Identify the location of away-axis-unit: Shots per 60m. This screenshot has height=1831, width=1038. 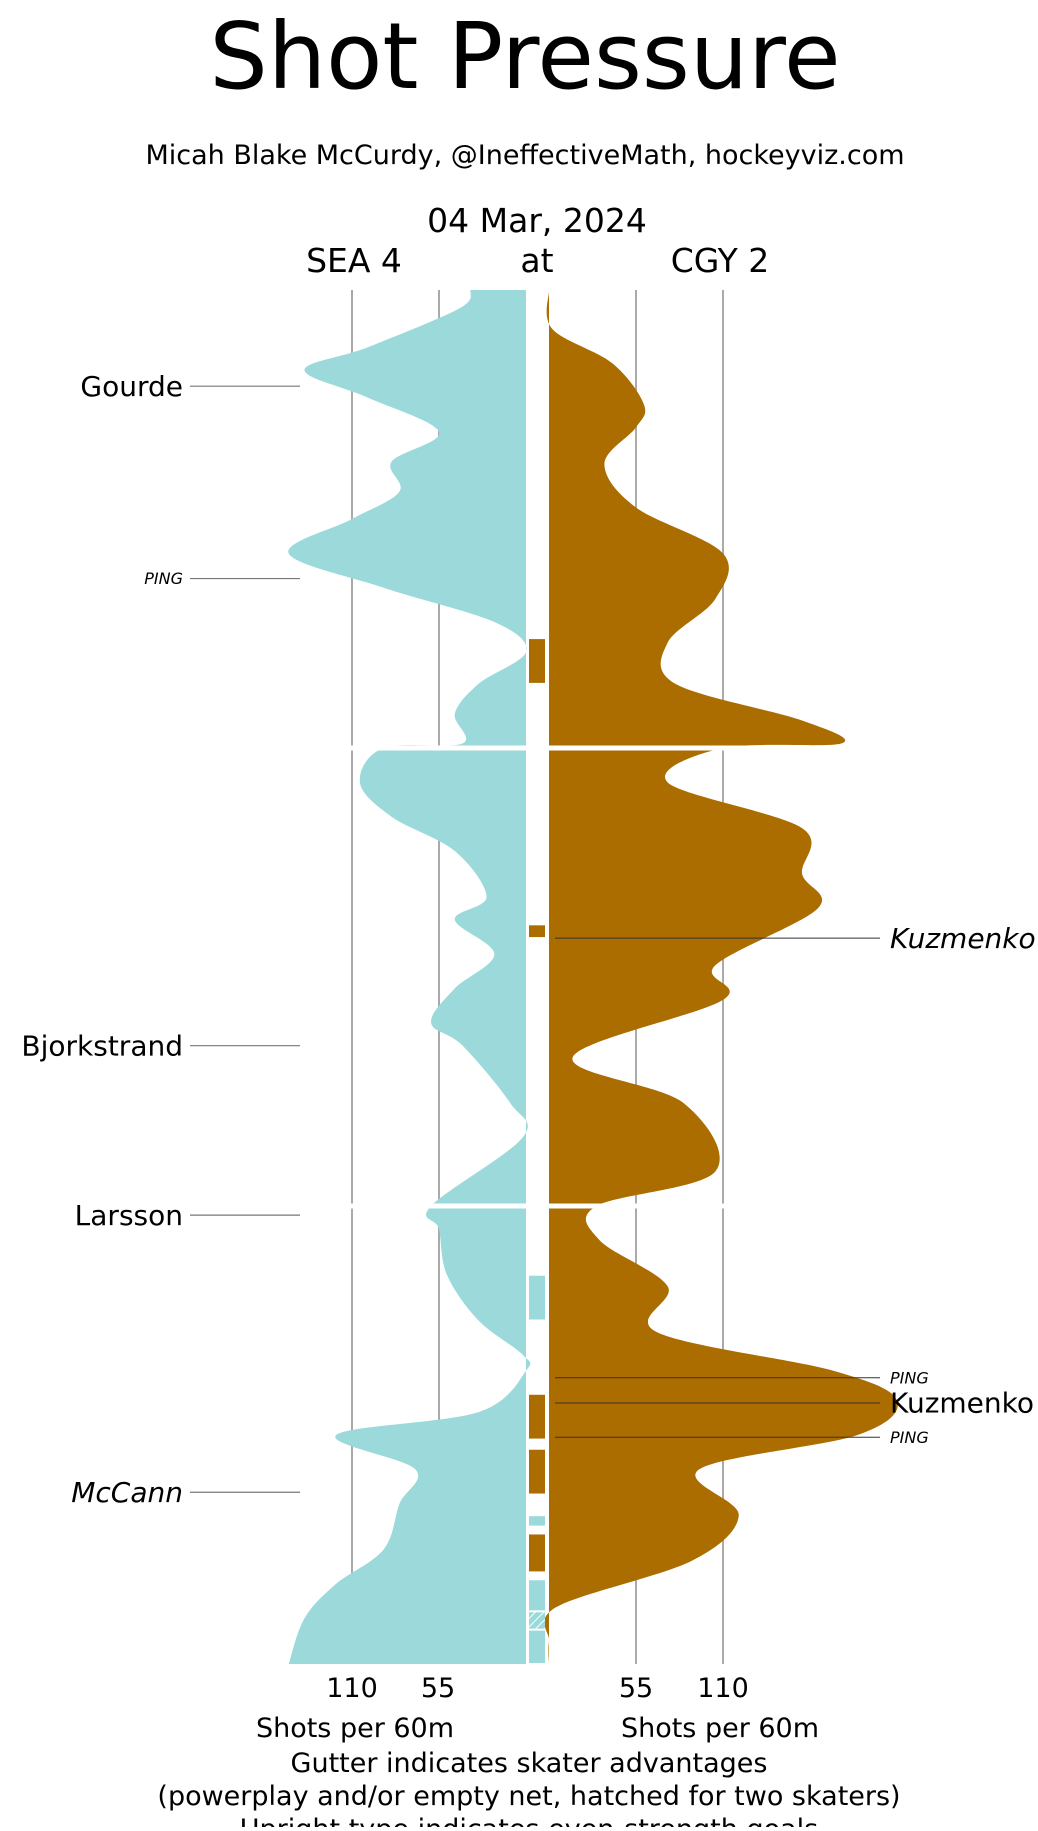
(355, 1728).